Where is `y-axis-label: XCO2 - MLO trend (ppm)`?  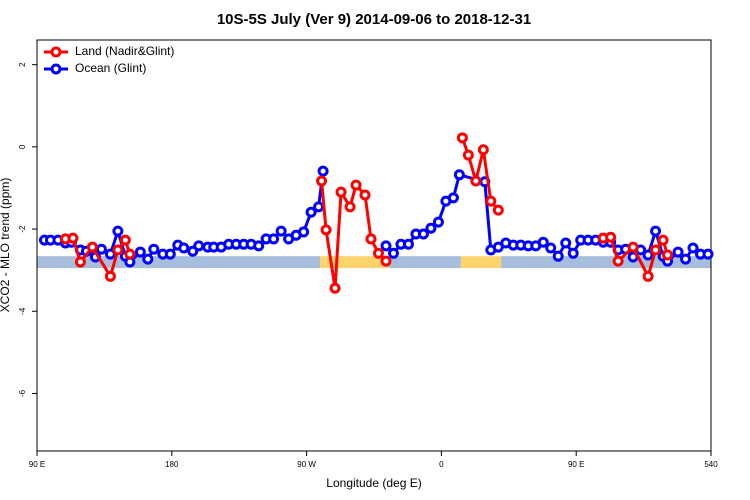 y-axis-label: XCO2 - MLO trend (ppm) is located at coordinates (6, 245).